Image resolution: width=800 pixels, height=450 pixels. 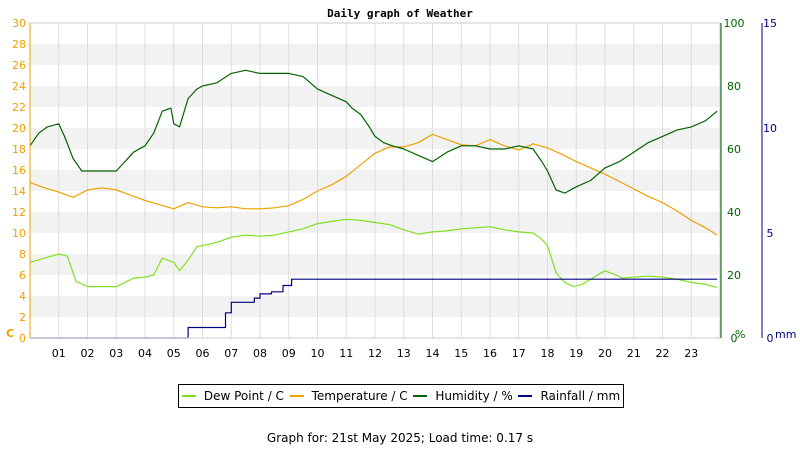 I want to click on left-tick-label: 8, so click(x=22, y=254).